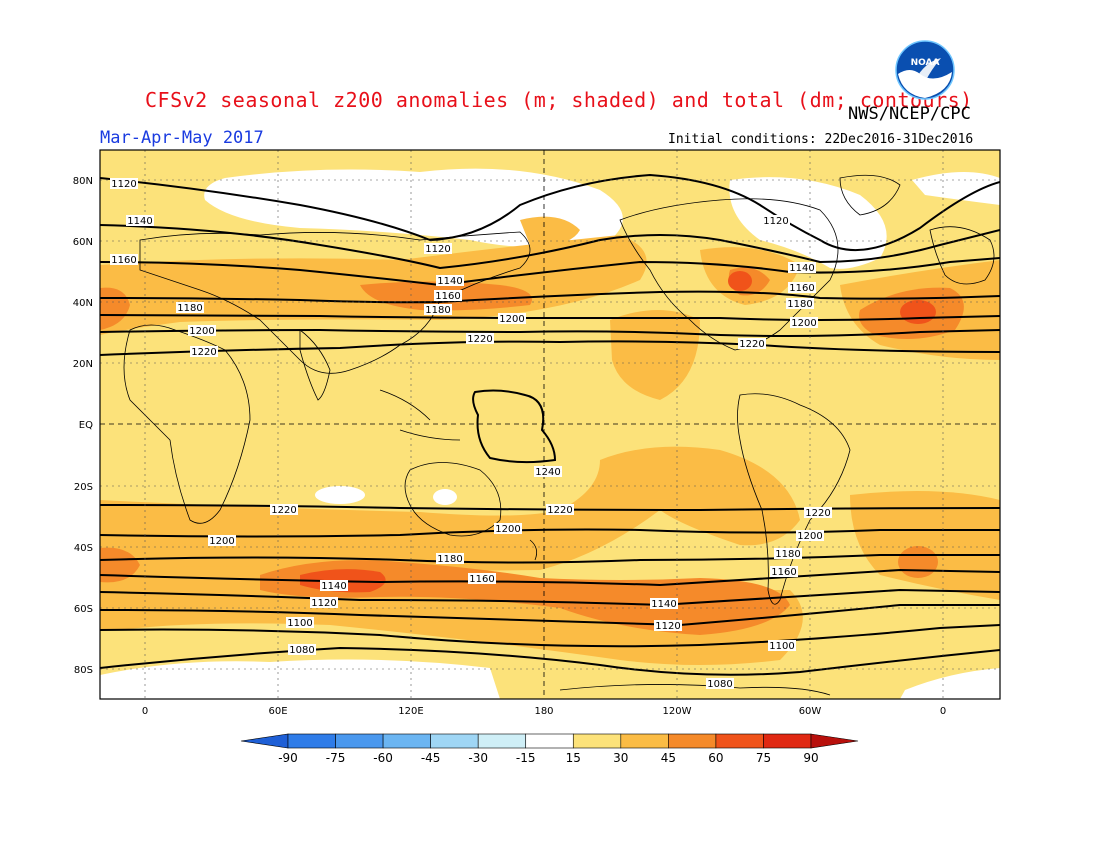 The width and height of the screenshot is (1100, 850). What do you see at coordinates (83, 670) in the screenshot?
I see `lat-label: 80S` at bounding box center [83, 670].